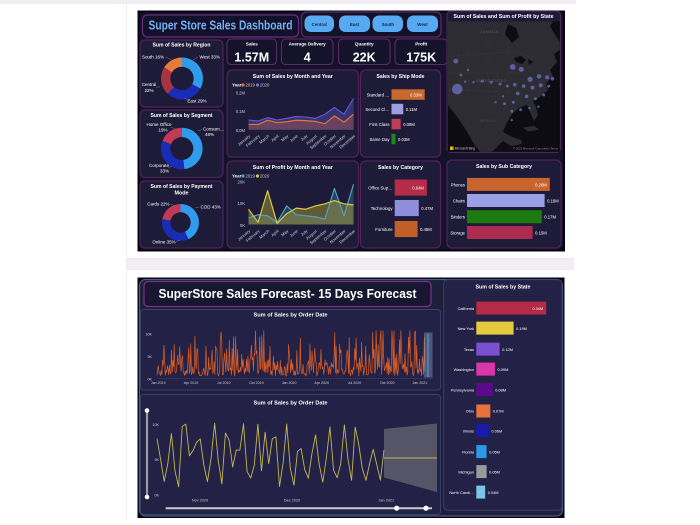 The image size is (700, 525). Describe the element at coordinates (256, 383) in the screenshot. I see `svg-text: Oct 2019` at that location.